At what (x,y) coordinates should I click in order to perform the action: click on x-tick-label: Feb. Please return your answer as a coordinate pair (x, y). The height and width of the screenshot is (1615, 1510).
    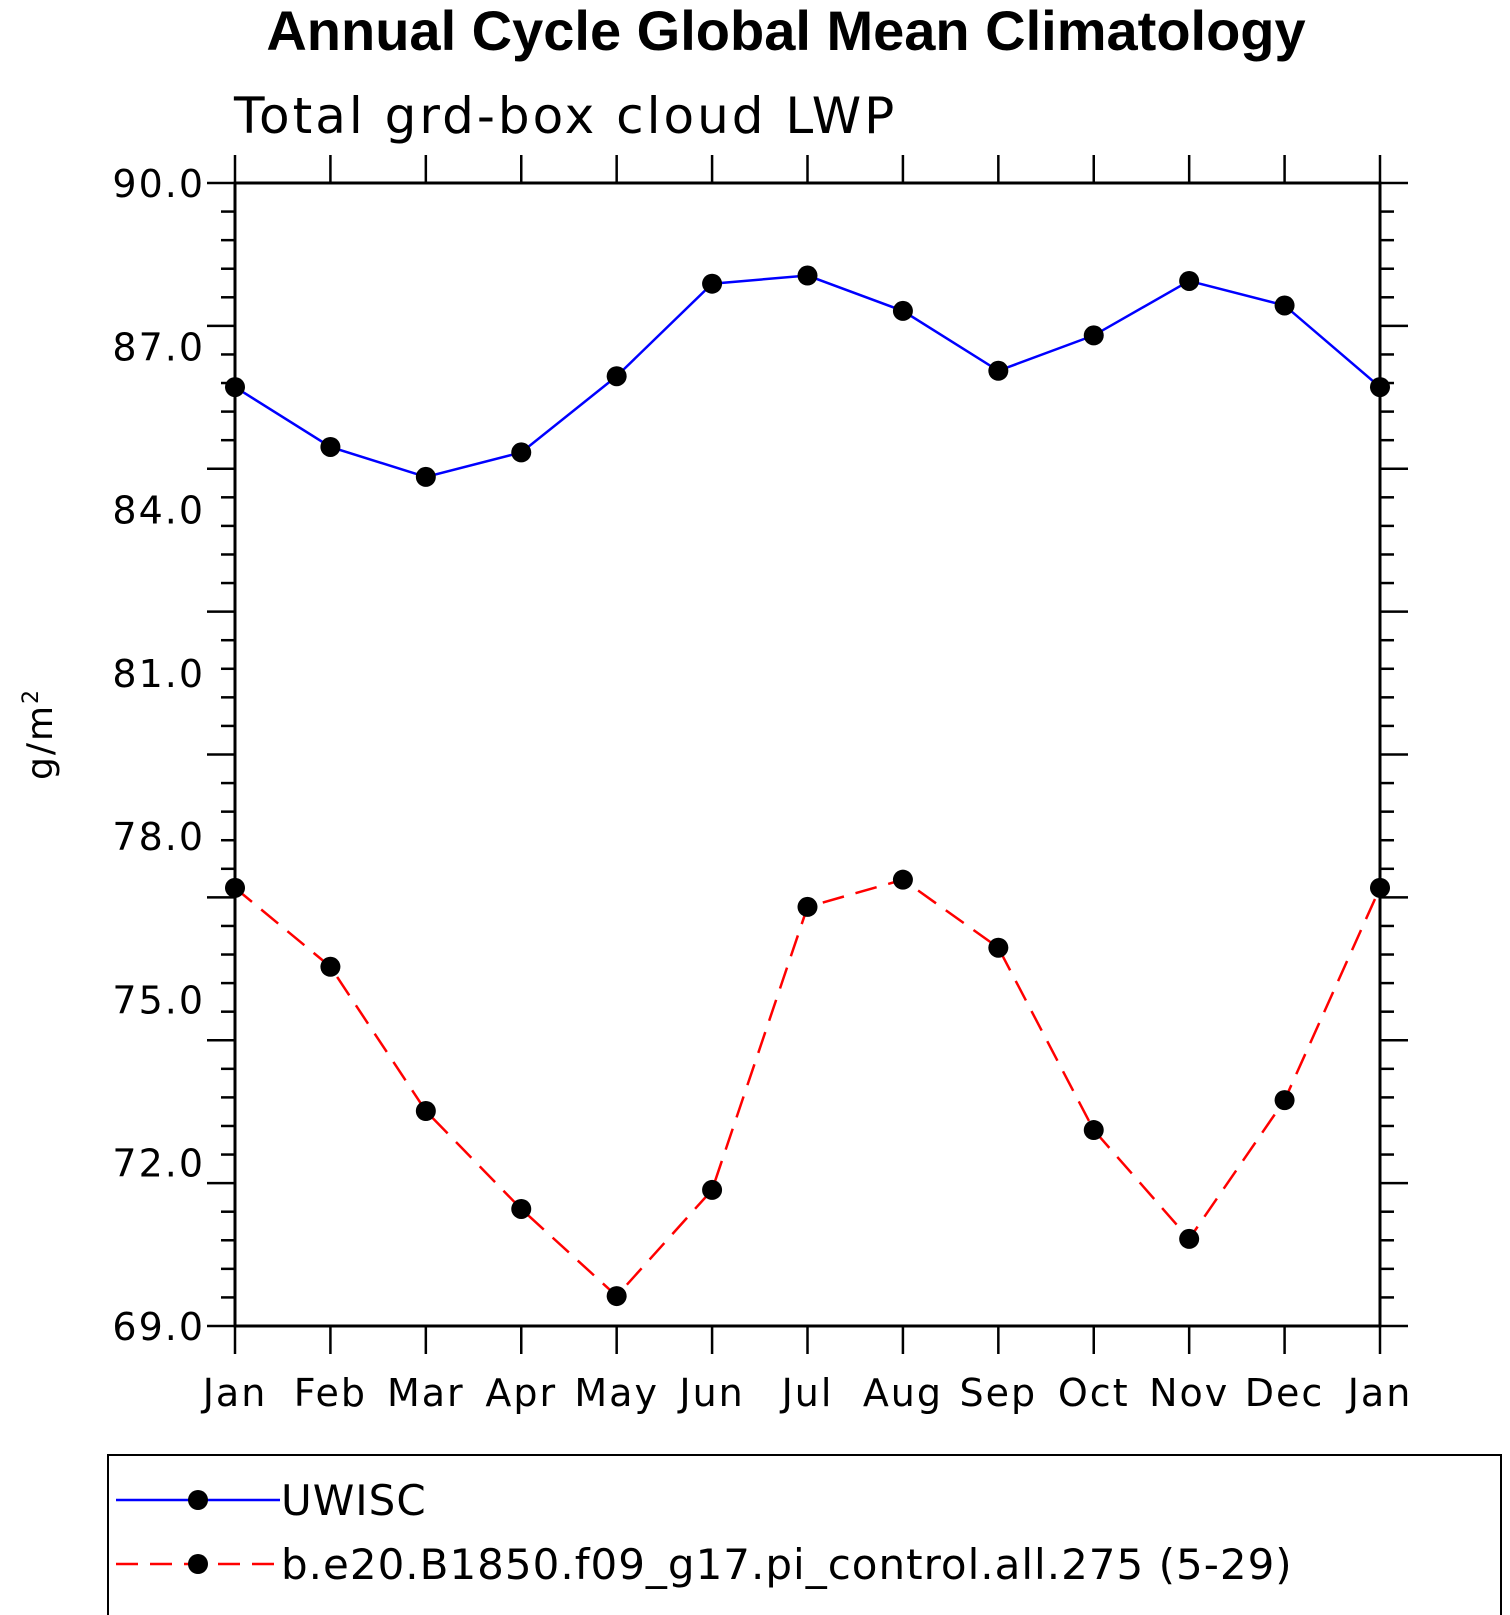
    Looking at the image, I should click on (330, 1393).